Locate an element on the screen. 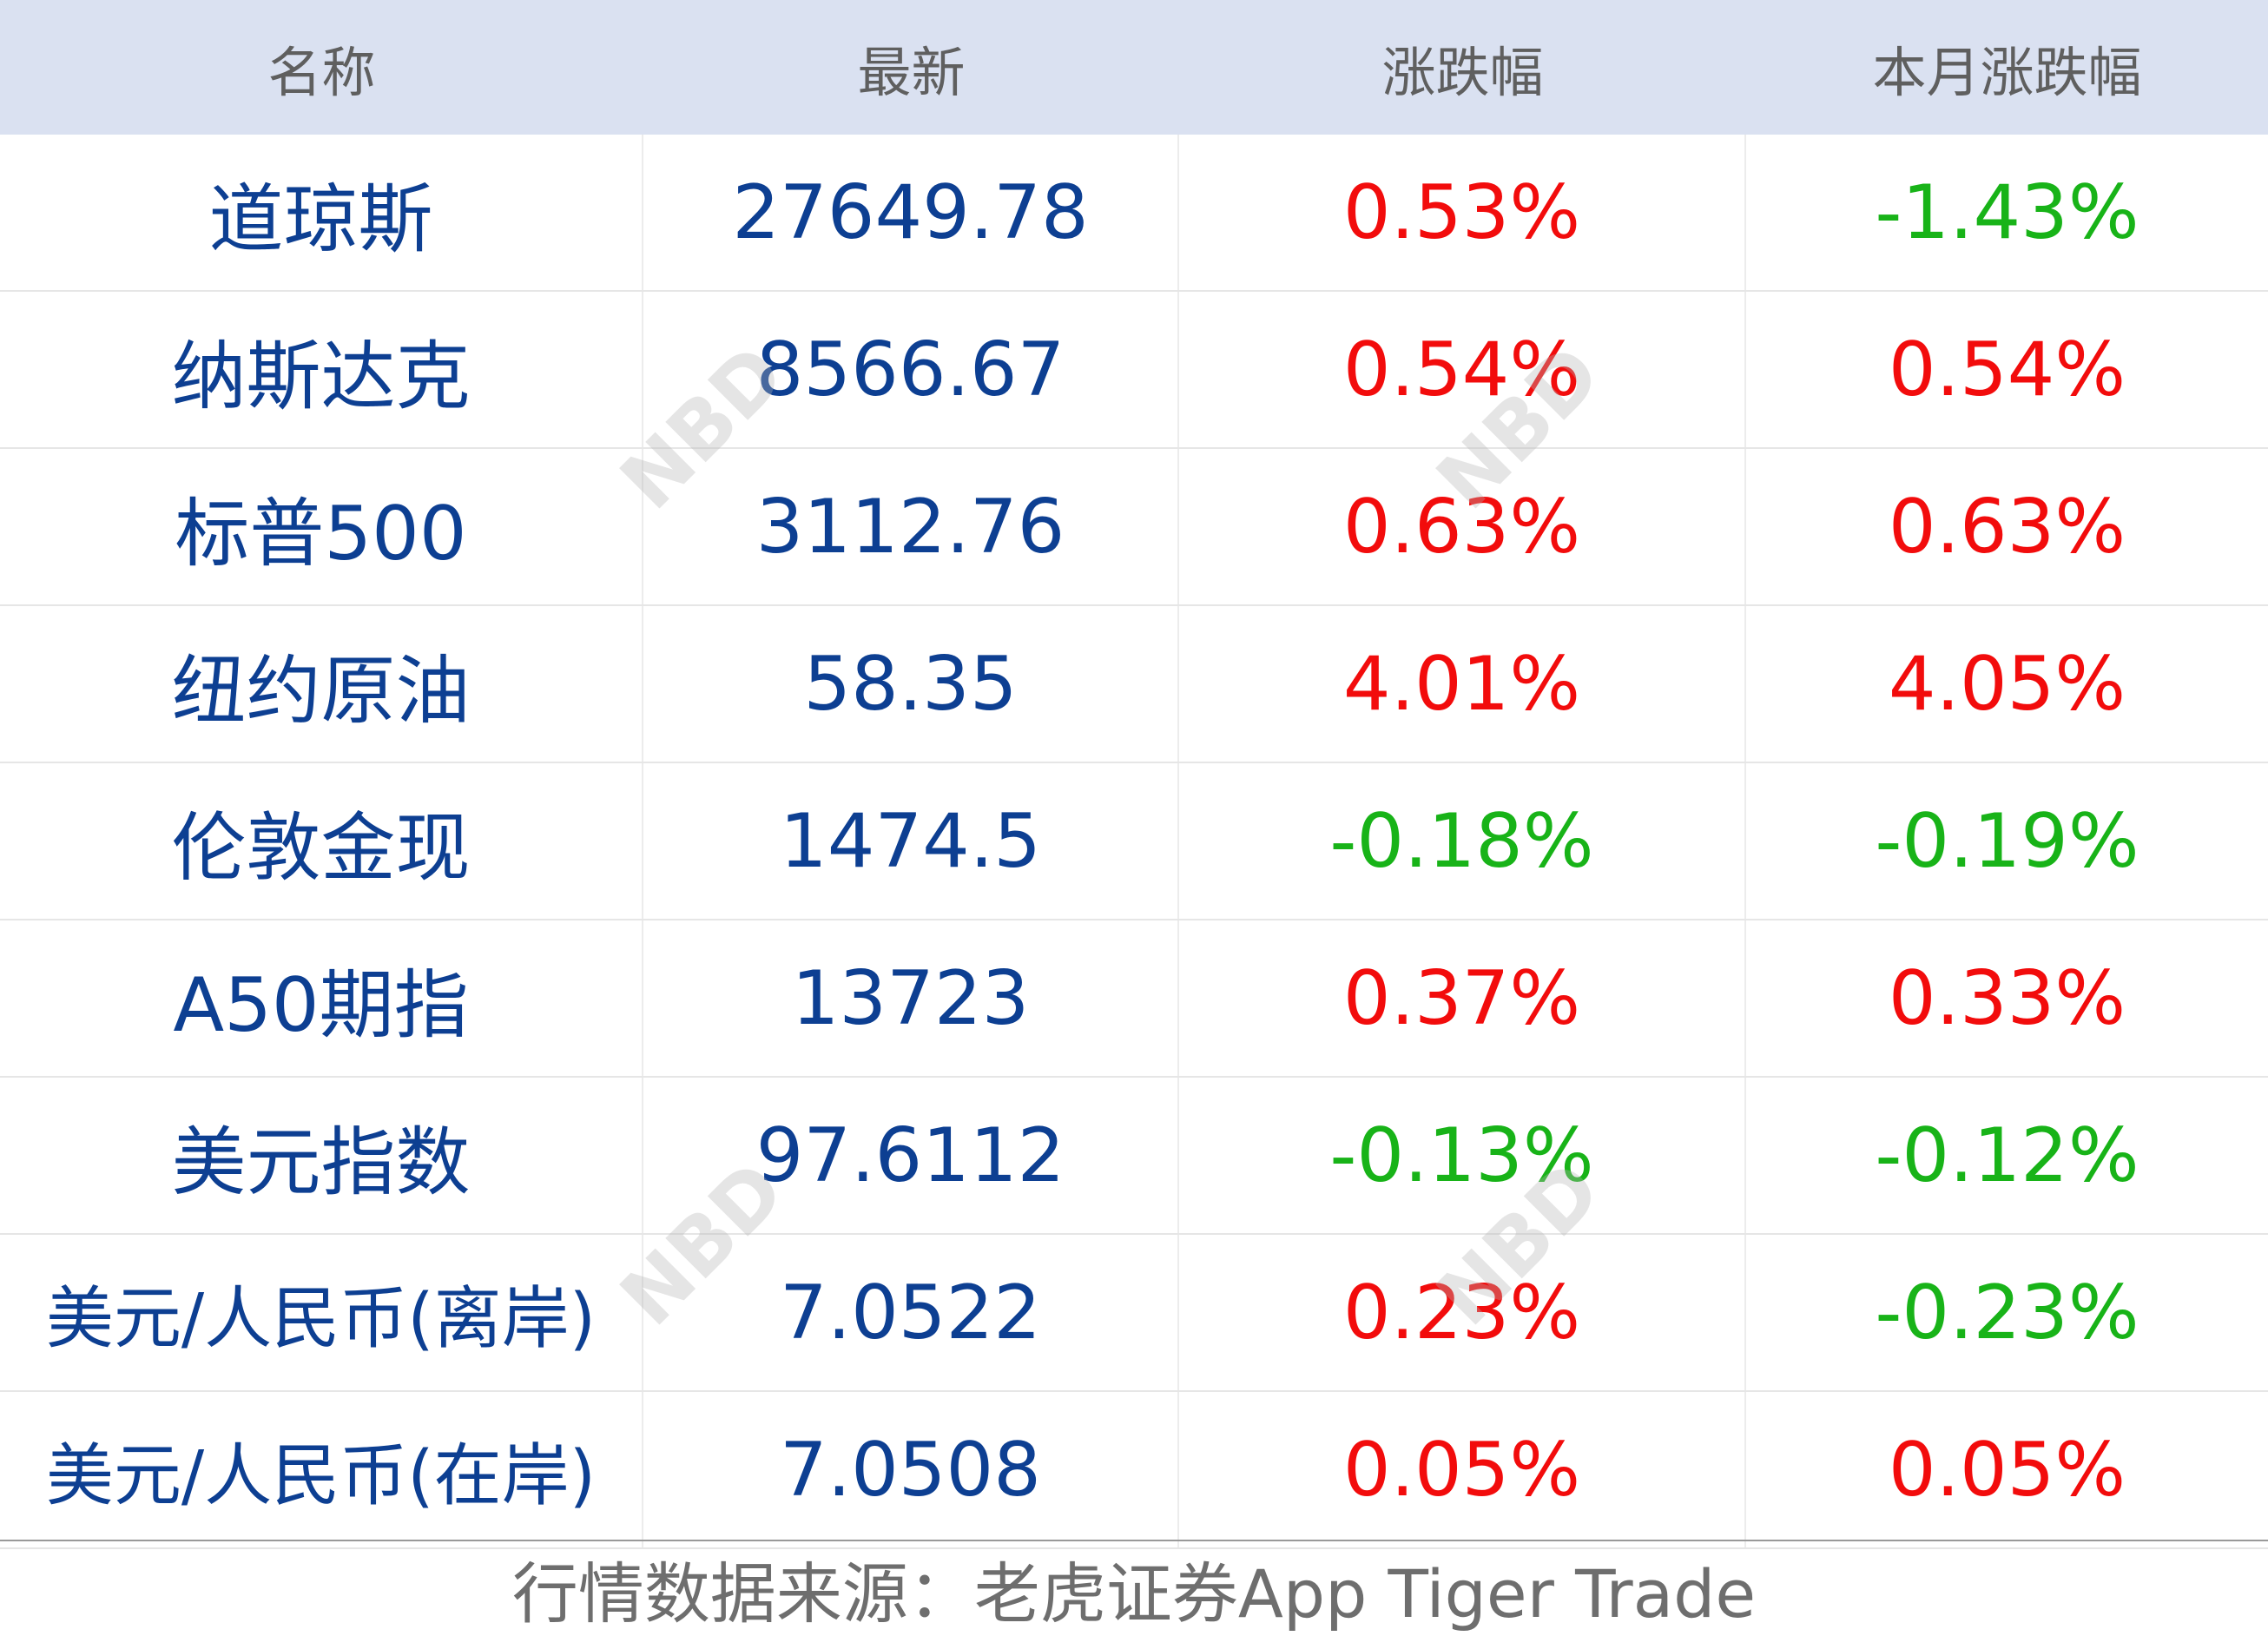  month-change-cell: 0.05% is located at coordinates (2007, 1470).